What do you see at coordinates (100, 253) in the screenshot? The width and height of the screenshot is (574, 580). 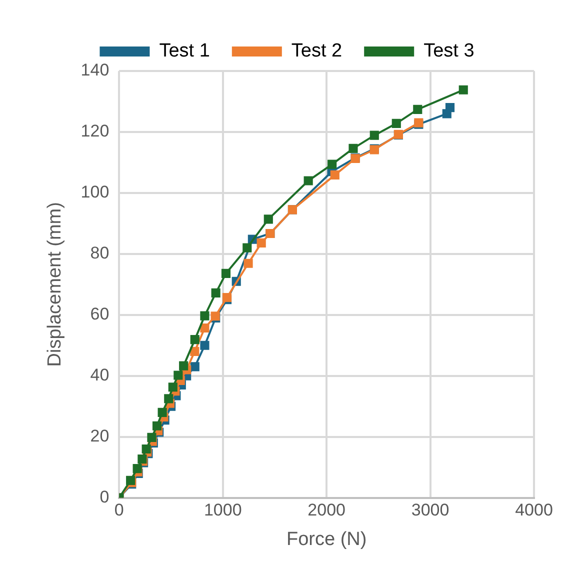 I see `y-tick-label: 80` at bounding box center [100, 253].